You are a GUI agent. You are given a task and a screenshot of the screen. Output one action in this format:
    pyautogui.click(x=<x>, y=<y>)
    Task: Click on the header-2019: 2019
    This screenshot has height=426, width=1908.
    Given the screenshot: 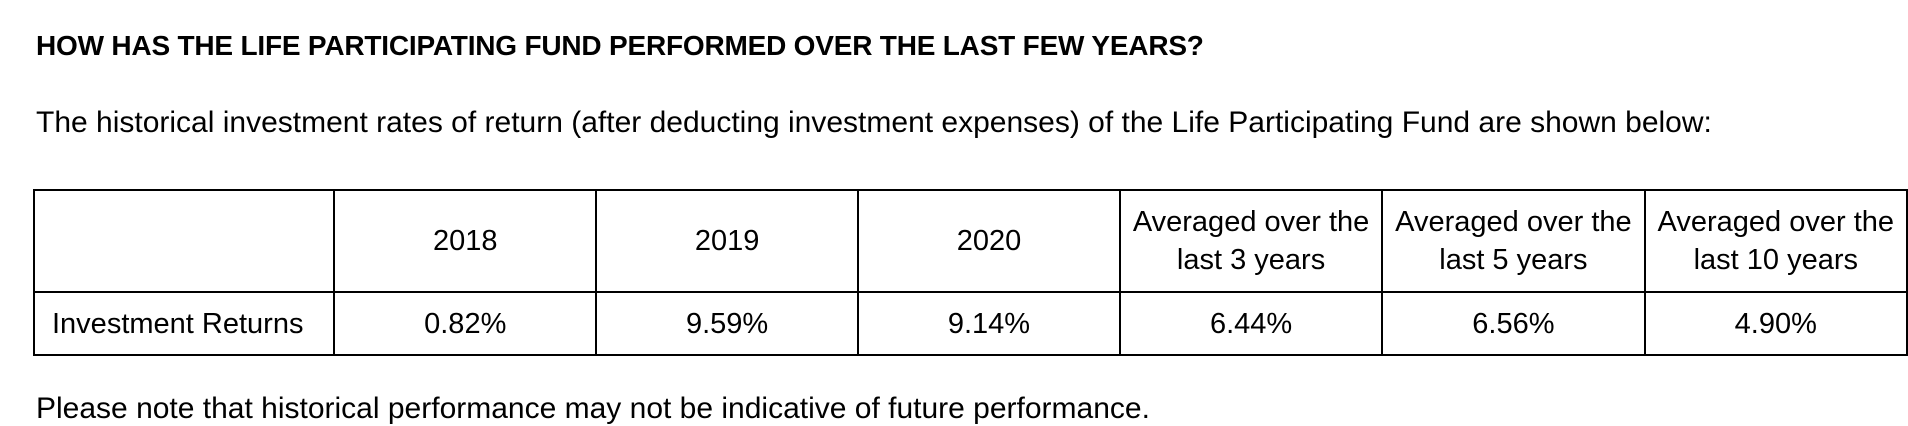 What is the action you would take?
    pyautogui.click(x=727, y=241)
    